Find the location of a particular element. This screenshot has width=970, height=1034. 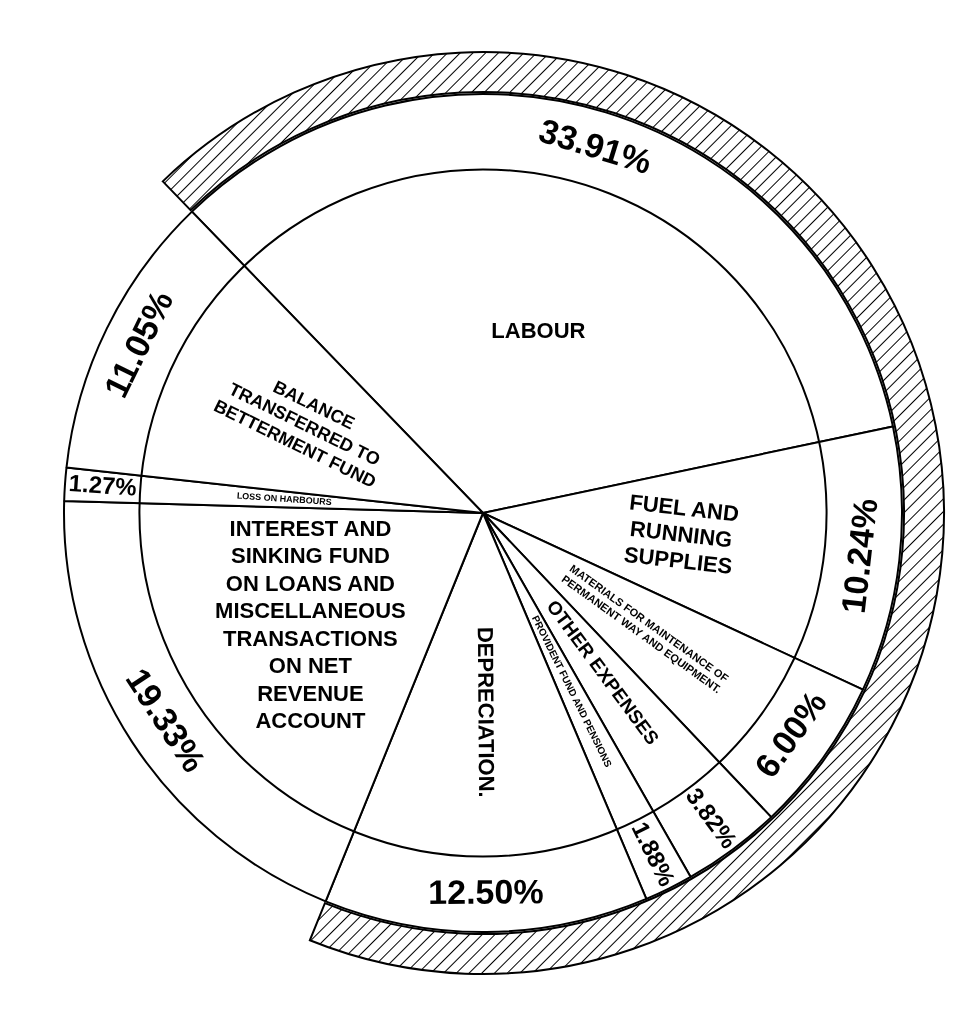

slice-label: DEPRECIATION. is located at coordinates (486, 712).